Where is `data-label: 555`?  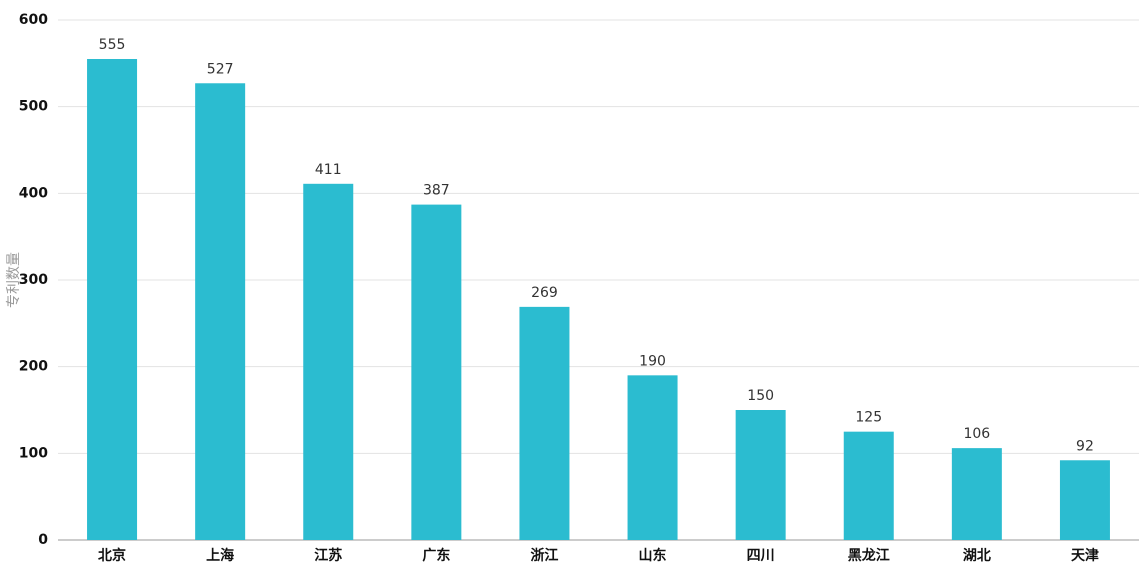
data-label: 555 is located at coordinates (112, 45).